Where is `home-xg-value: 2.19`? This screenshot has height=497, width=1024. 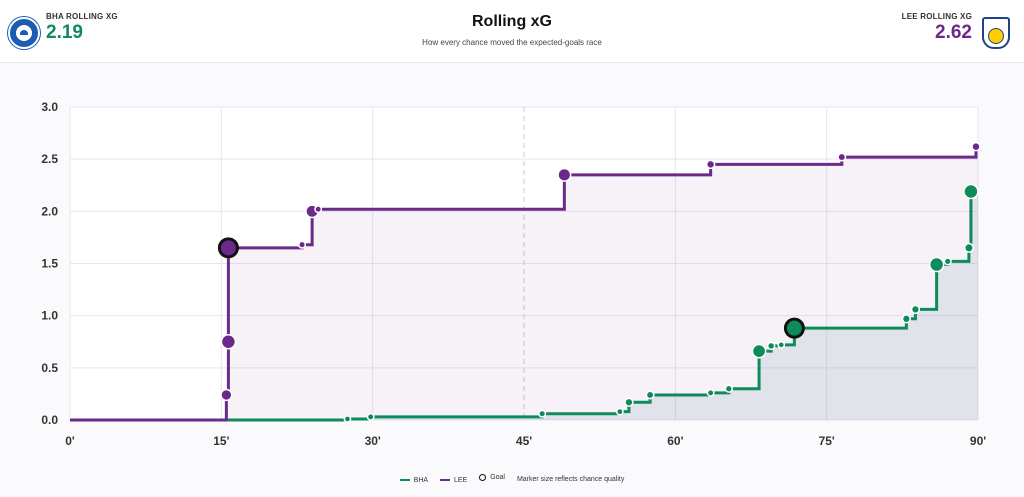 home-xg-value: 2.19 is located at coordinates (64, 32).